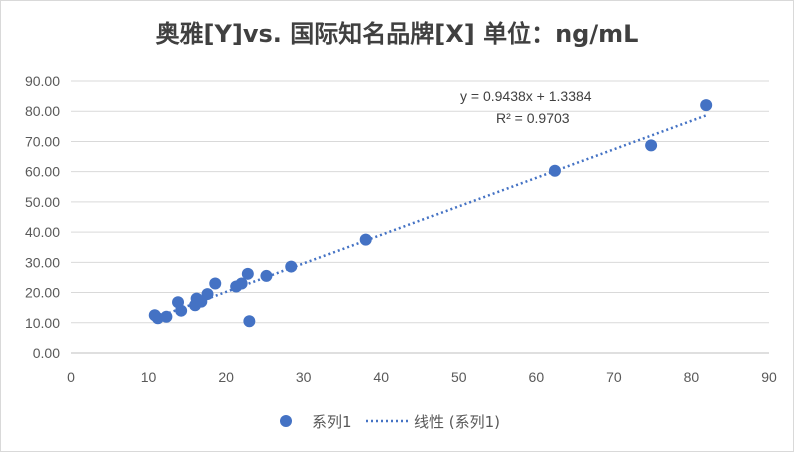  Describe the element at coordinates (457, 422) in the screenshot. I see `legend-label-trendline: 线性 (系列1)` at that location.